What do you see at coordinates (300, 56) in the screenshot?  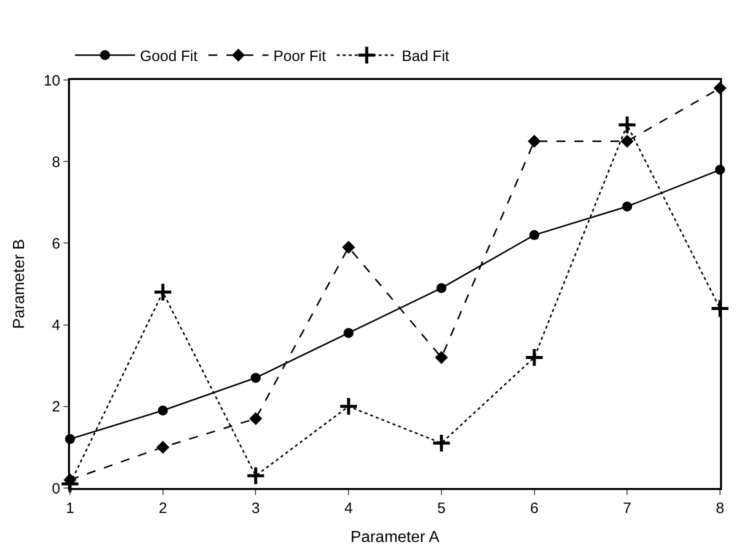 I see `legend-label: Poor Fit` at bounding box center [300, 56].